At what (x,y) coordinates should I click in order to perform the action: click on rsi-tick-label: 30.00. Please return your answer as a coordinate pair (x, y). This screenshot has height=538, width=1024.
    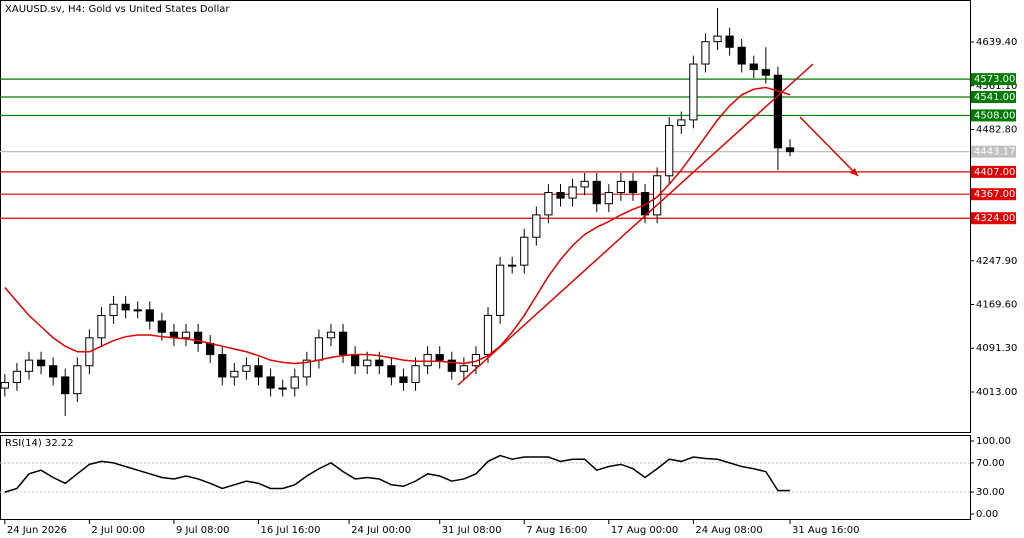
    Looking at the image, I should click on (990, 492).